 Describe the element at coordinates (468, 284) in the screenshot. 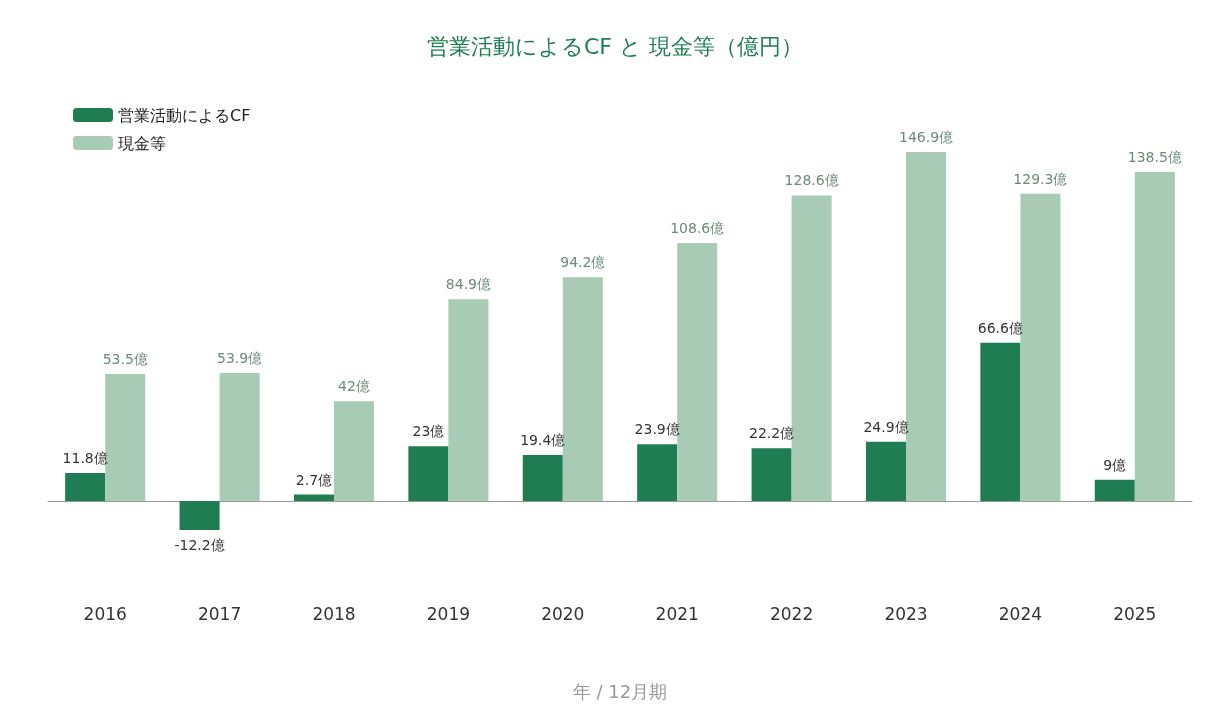

I see `data-label: 84.9億` at that location.